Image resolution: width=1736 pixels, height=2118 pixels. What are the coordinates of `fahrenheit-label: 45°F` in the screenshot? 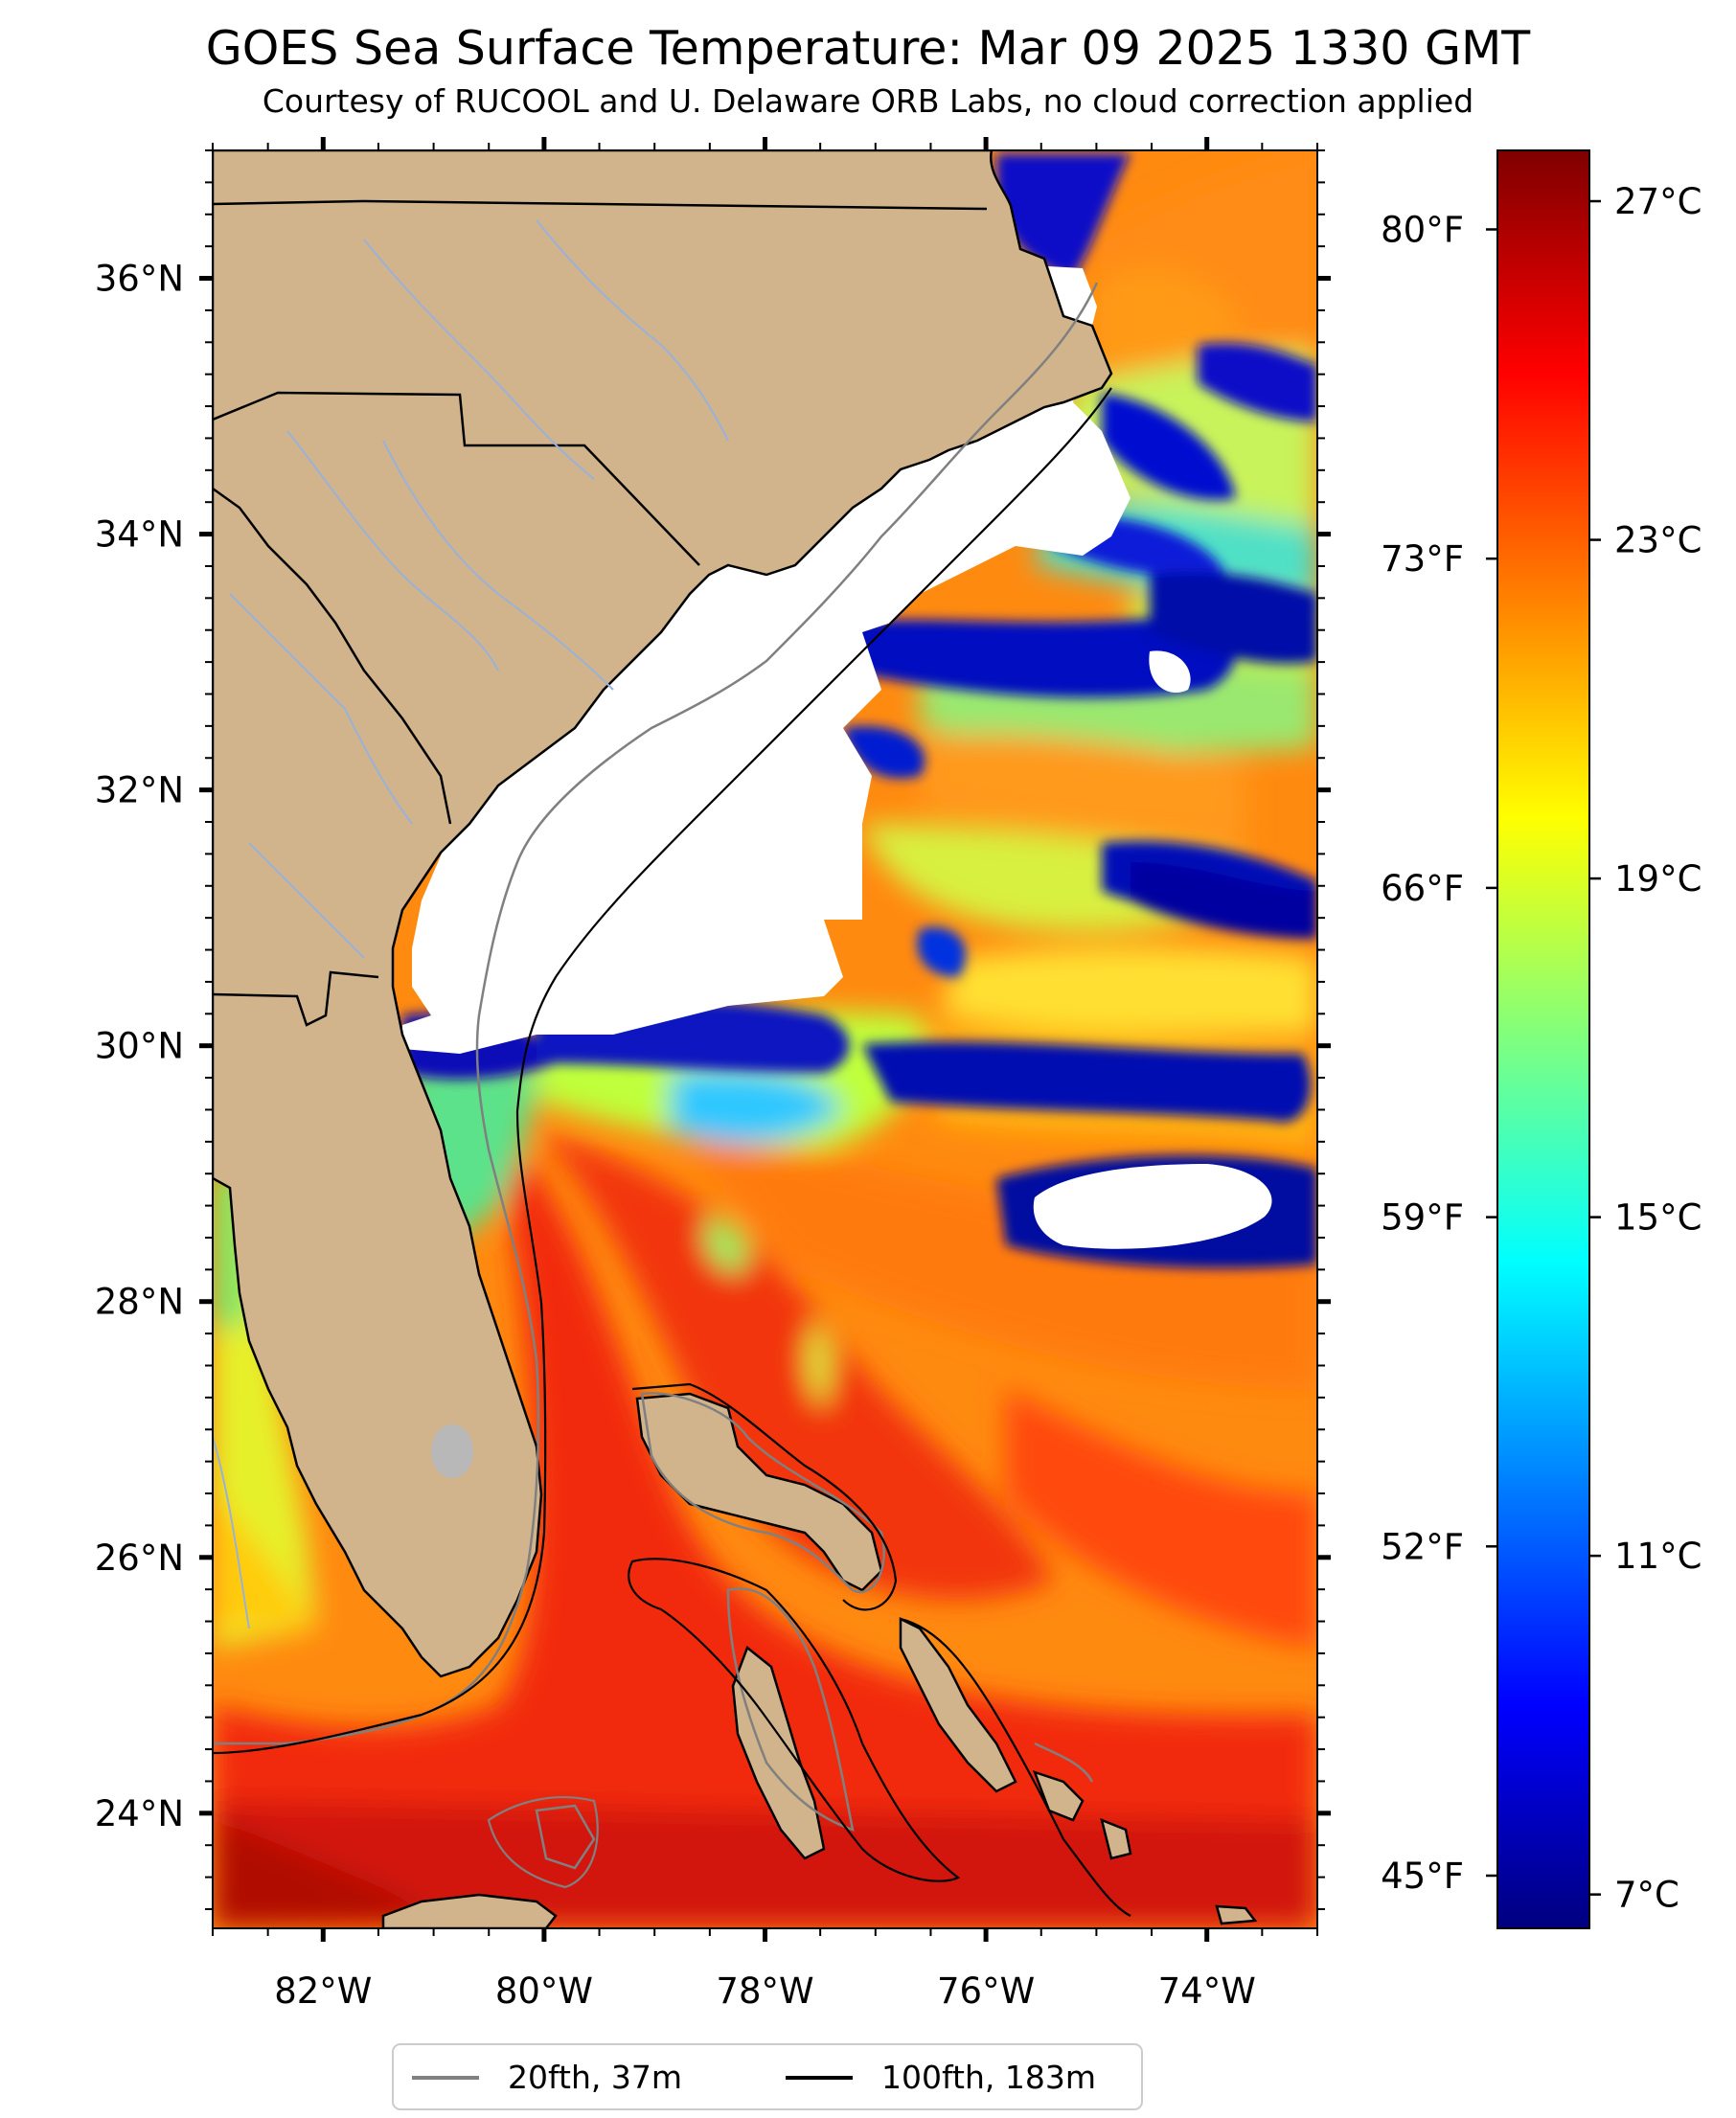 It's located at (1422, 1876).